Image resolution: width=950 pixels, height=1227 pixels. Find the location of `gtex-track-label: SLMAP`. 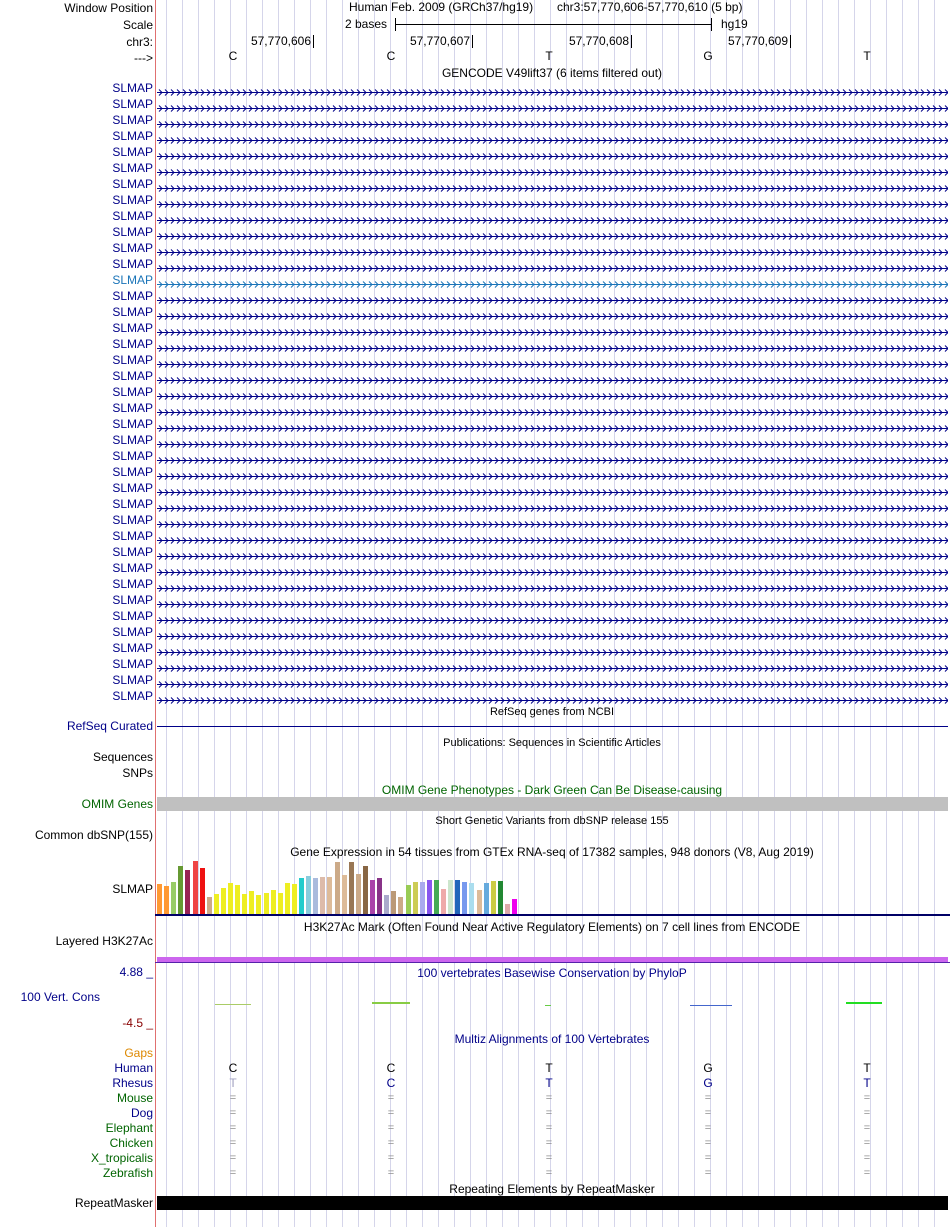

gtex-track-label: SLMAP is located at coordinates (132, 889).